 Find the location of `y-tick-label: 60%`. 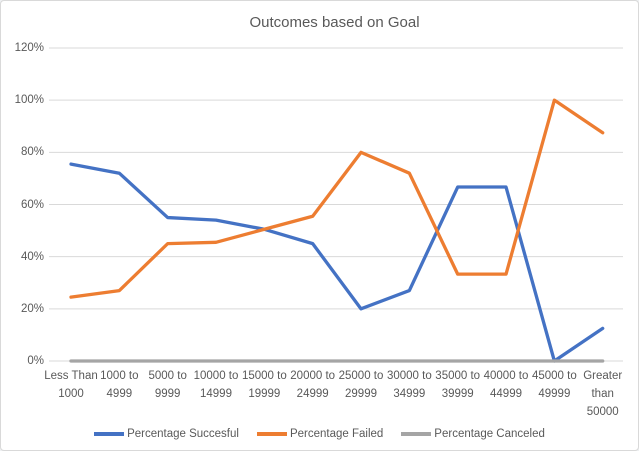

y-tick-label: 60% is located at coordinates (32, 204).